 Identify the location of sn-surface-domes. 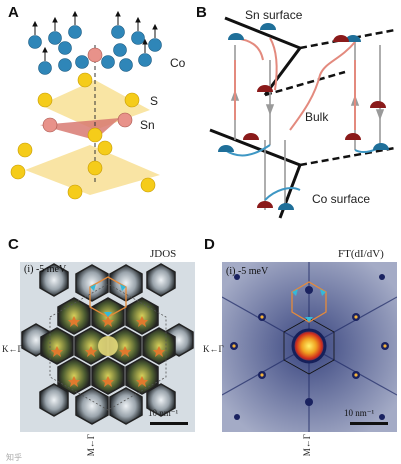
(314, 121).